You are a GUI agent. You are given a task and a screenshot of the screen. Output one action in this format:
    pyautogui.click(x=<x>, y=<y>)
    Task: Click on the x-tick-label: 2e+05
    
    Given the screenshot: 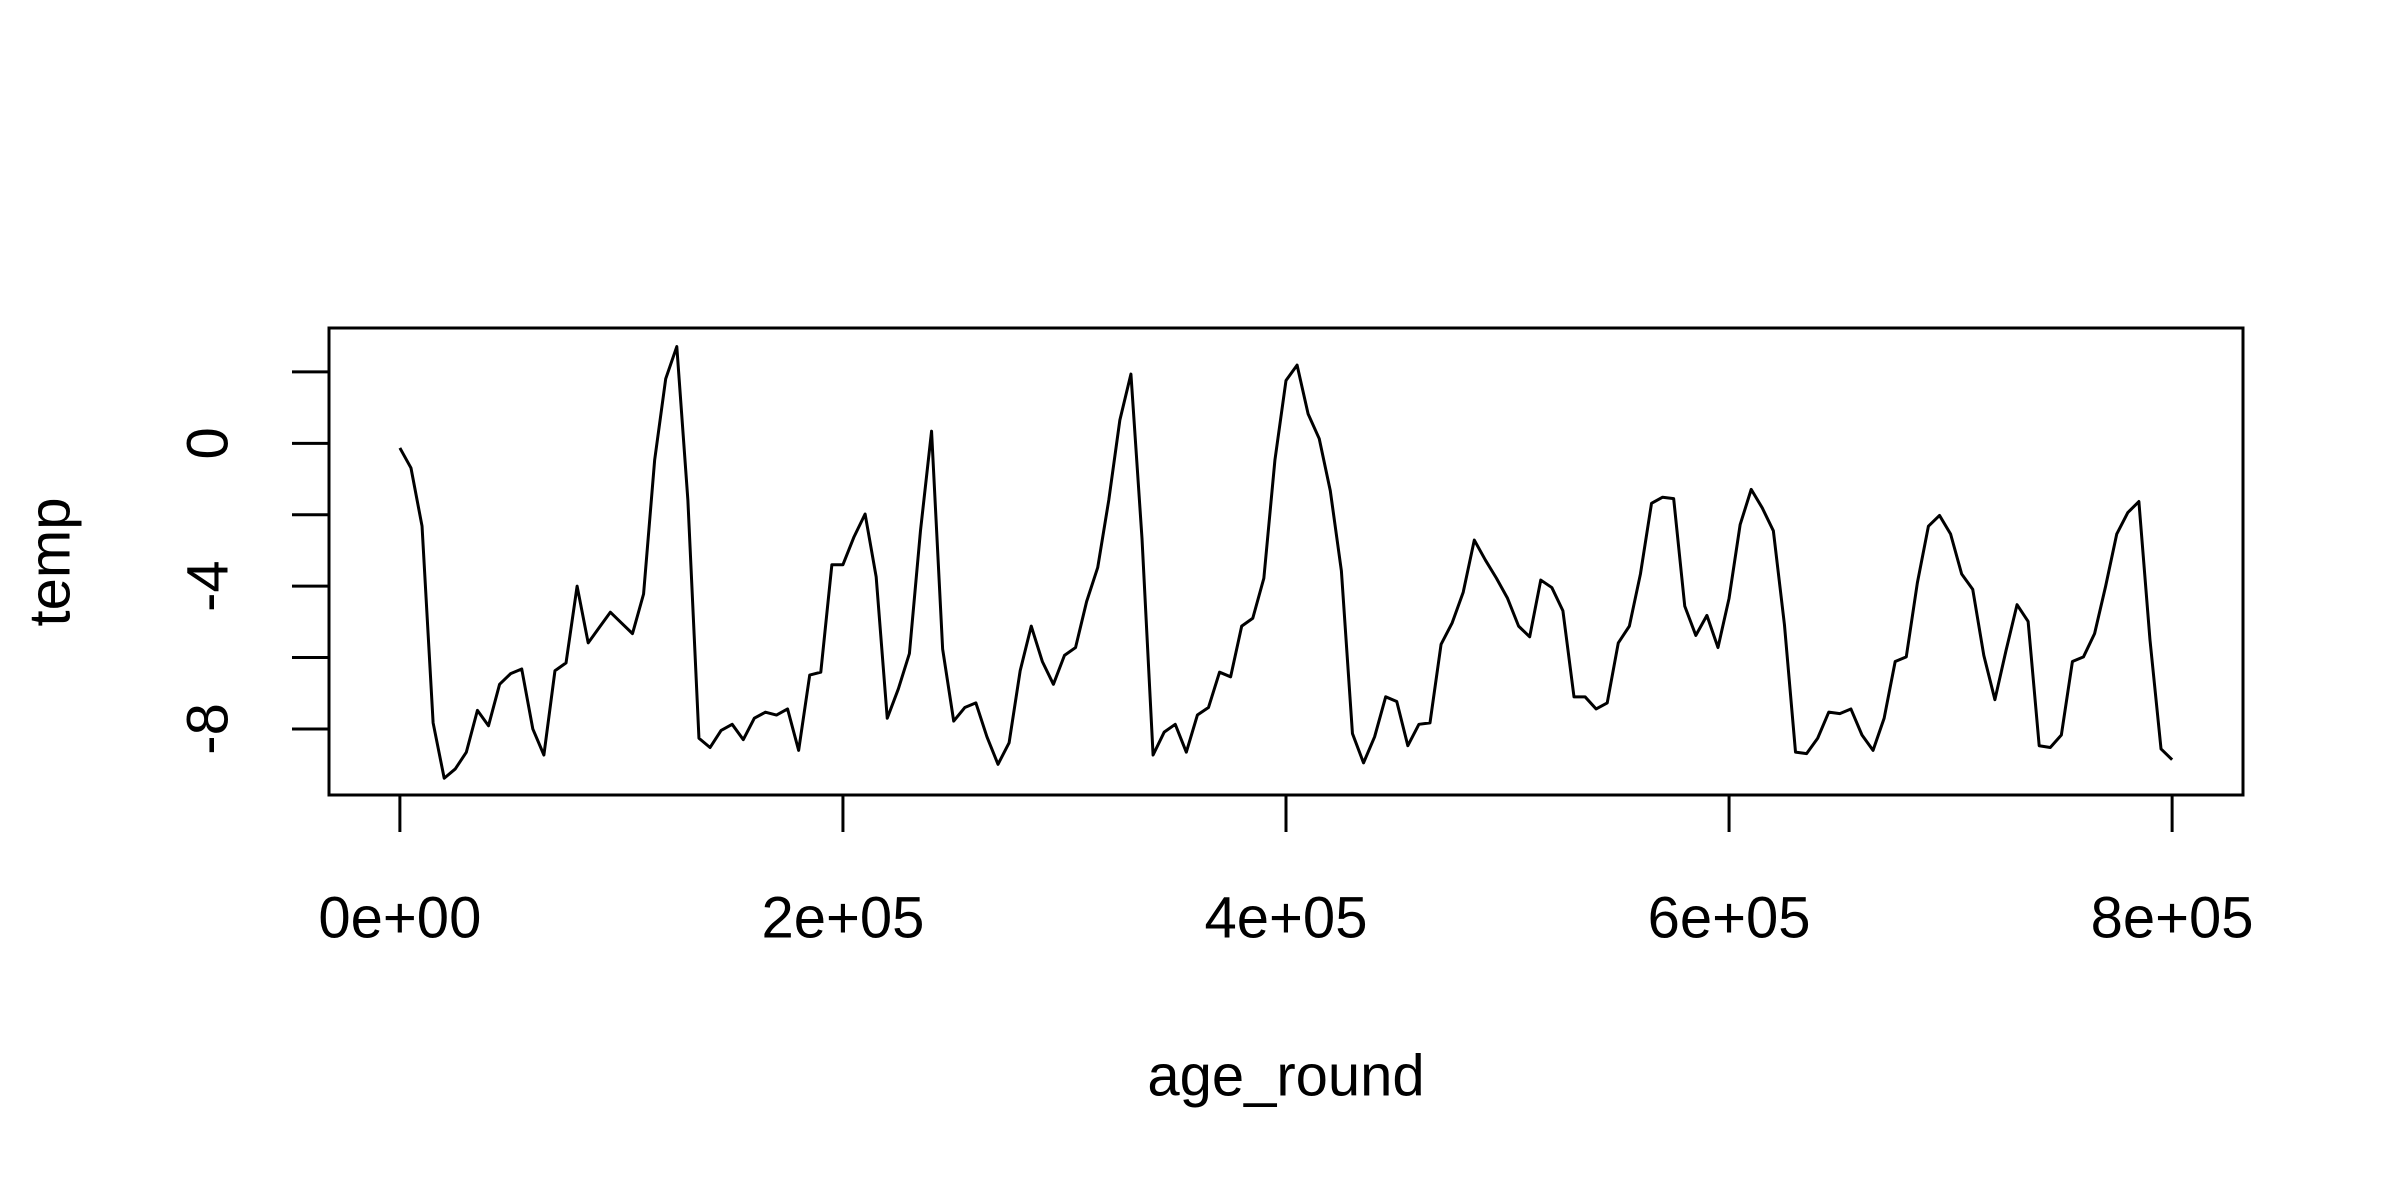 What is the action you would take?
    pyautogui.click(x=842, y=917)
    